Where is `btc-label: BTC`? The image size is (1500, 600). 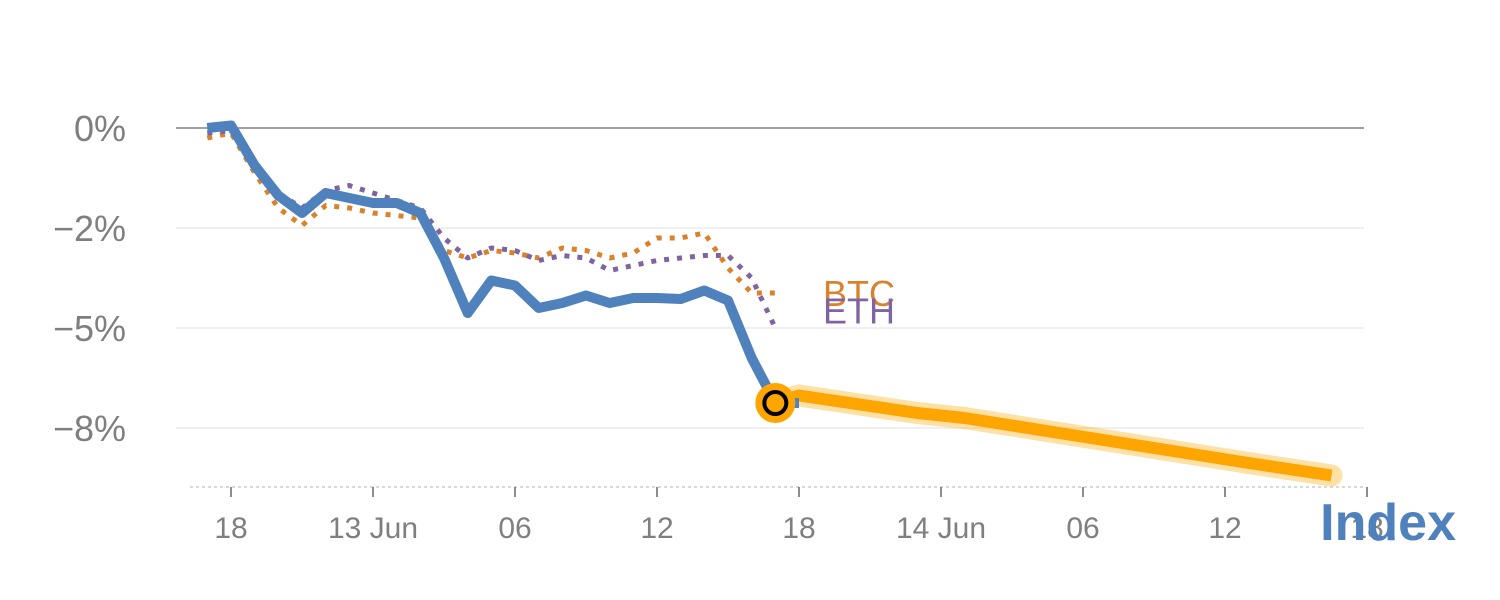 btc-label: BTC is located at coordinates (859, 293).